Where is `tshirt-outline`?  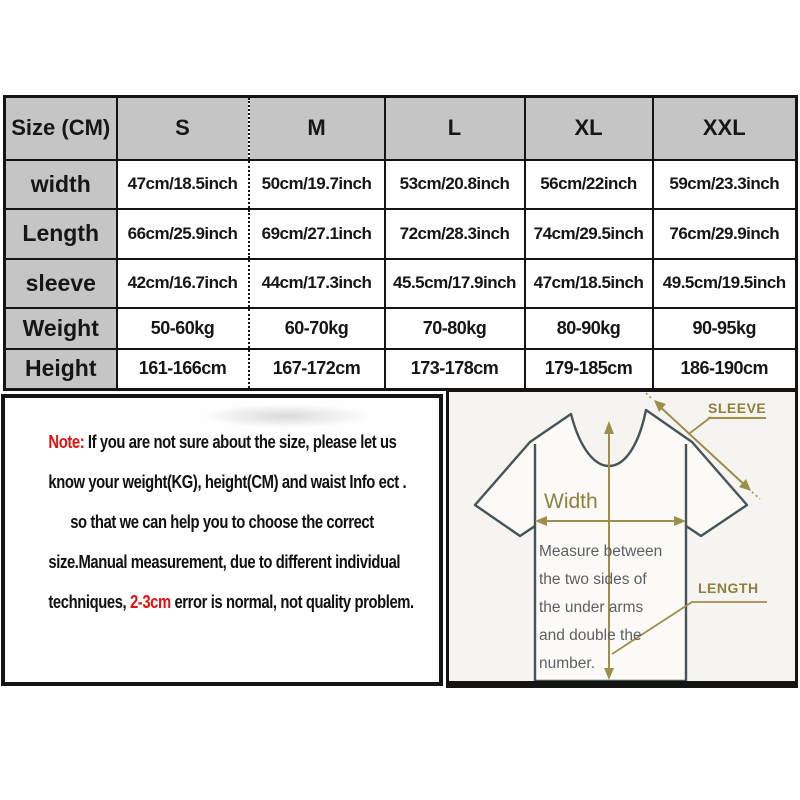
tshirt-outline is located at coordinates (611, 544).